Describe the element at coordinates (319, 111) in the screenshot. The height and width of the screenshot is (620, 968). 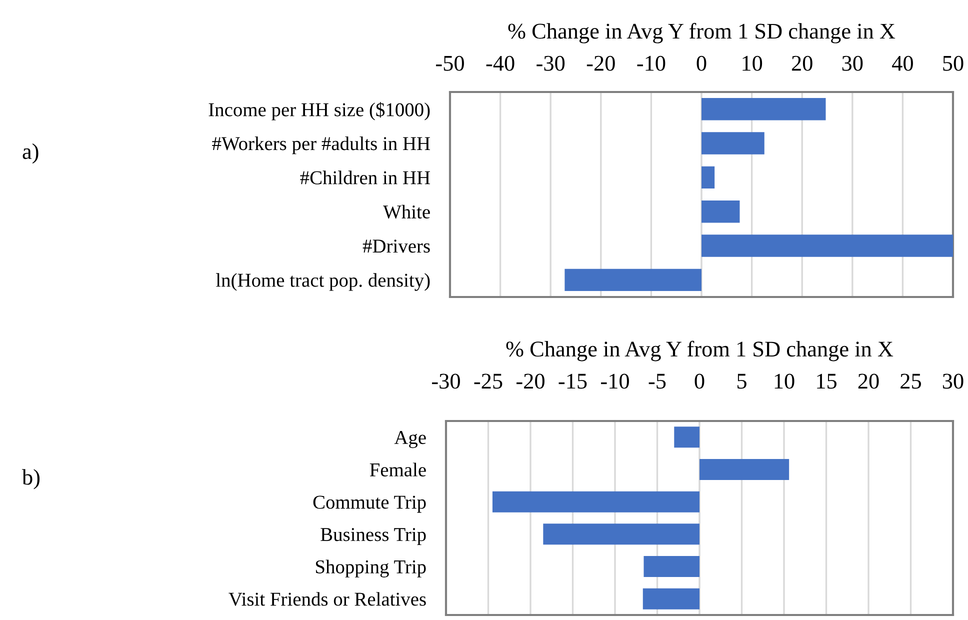
I see `y-tick-label: Income per HH size ($1000)` at that location.